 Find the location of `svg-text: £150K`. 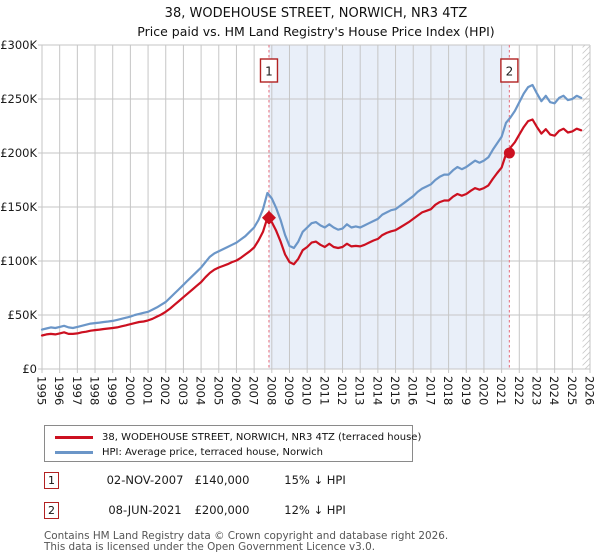

svg-text: £150K is located at coordinates (18, 207).